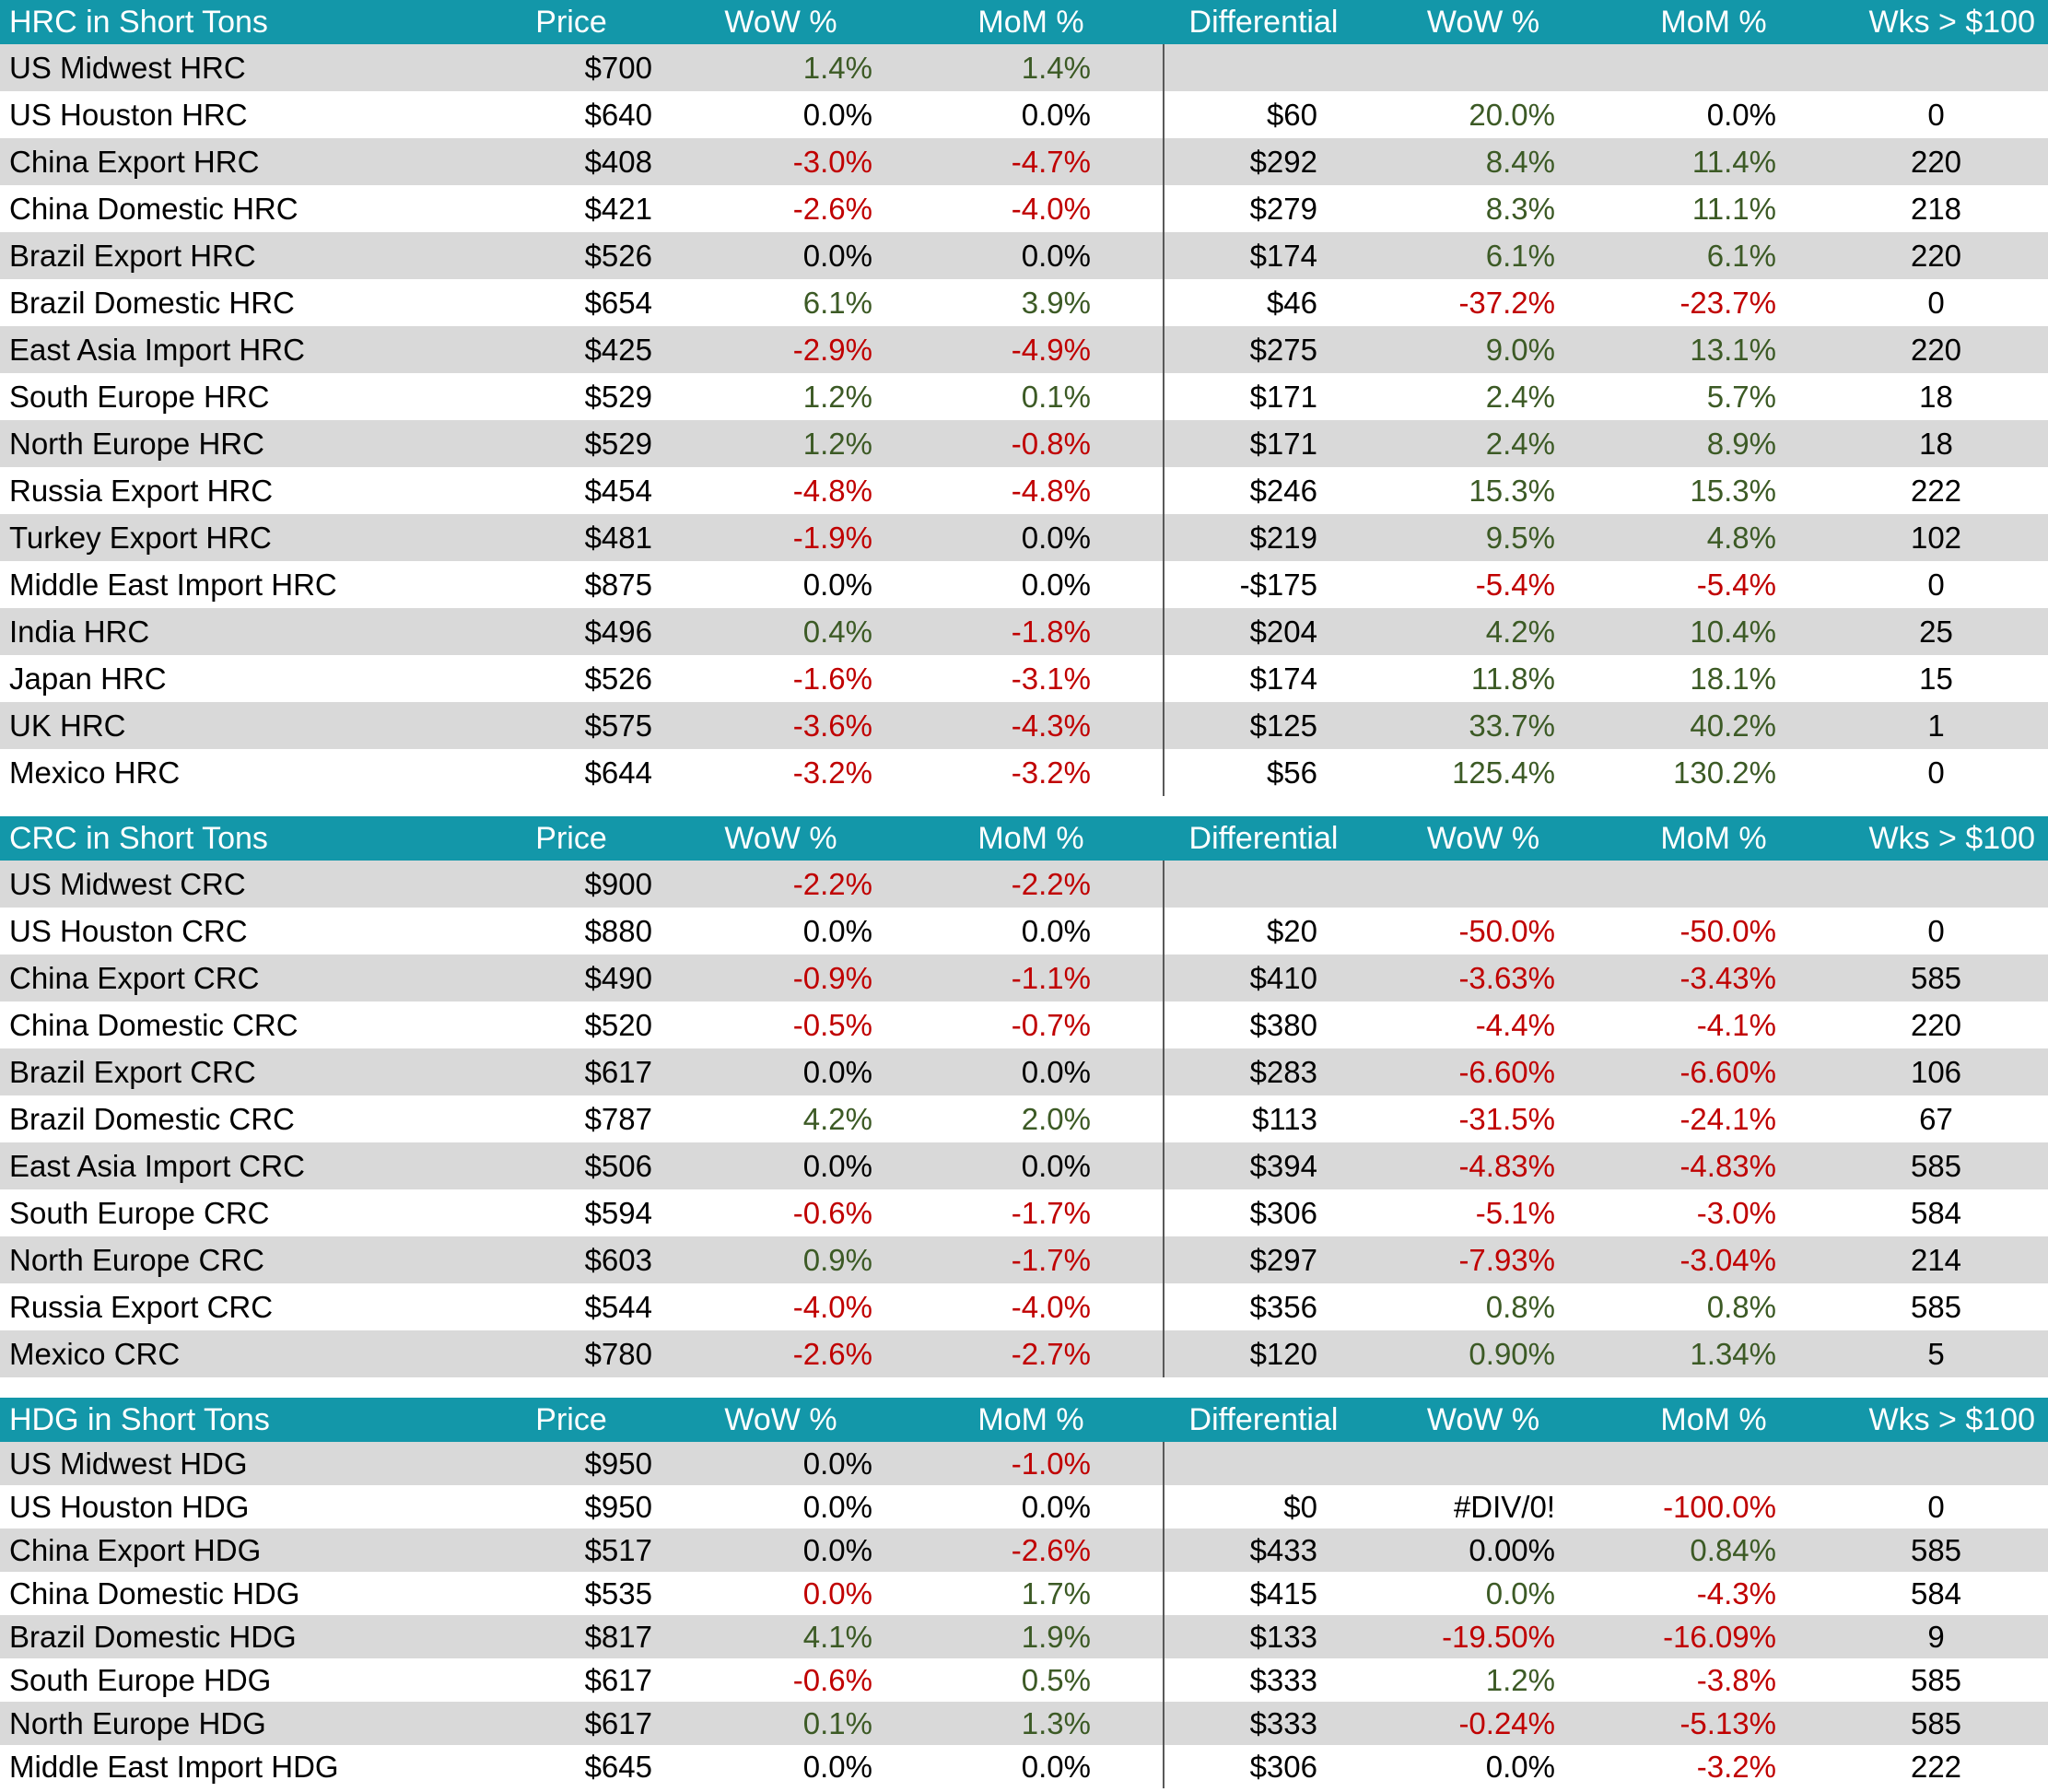 Image resolution: width=2048 pixels, height=1792 pixels. I want to click on region-label: North Europe HRC, so click(239, 443).